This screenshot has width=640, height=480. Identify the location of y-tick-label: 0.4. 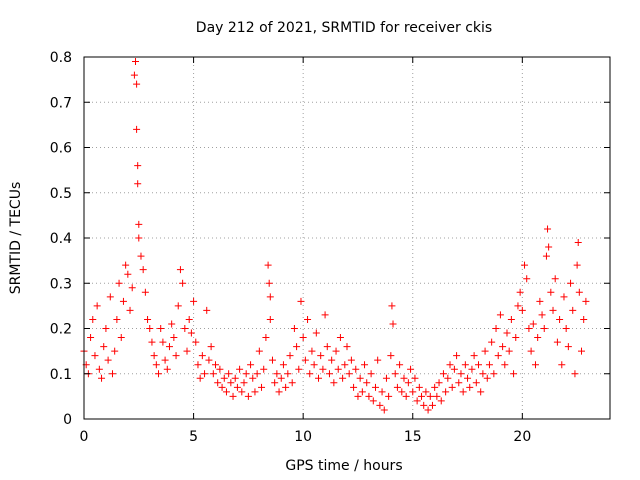
(61, 239).